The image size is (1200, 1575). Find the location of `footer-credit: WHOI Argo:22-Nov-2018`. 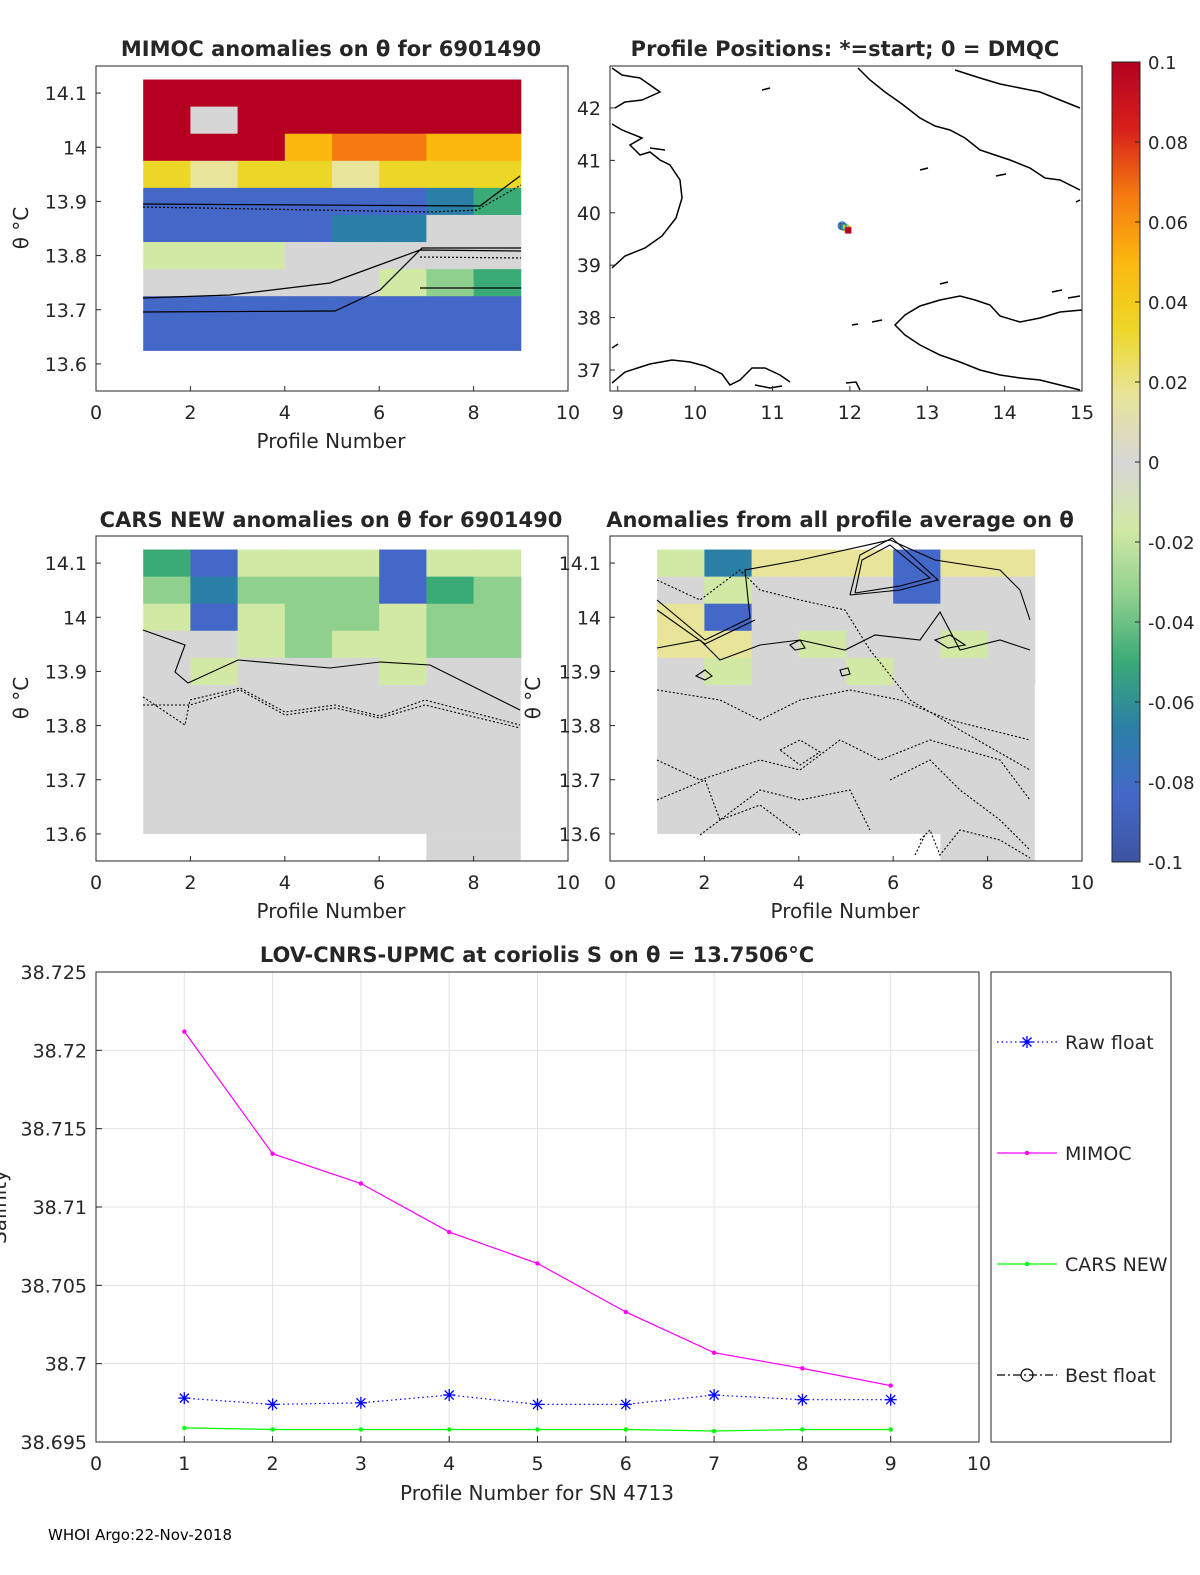

footer-credit: WHOI Argo:22-Nov-2018 is located at coordinates (140, 1535).